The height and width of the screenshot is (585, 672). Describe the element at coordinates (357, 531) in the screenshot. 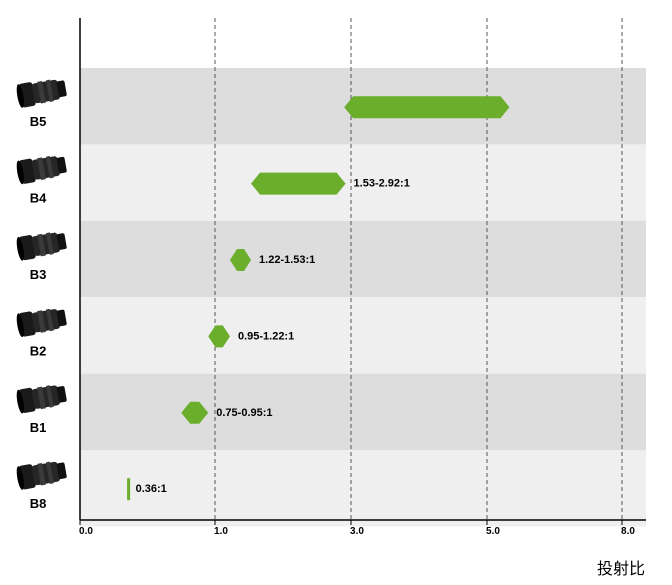

I see `x-tick-label: 3.0` at that location.